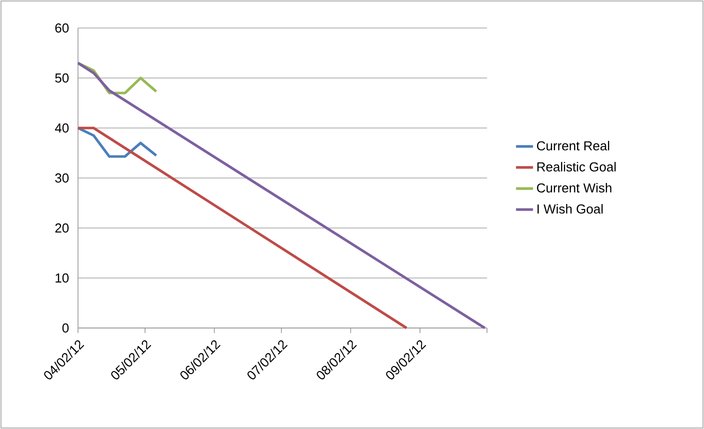 The image size is (704, 429). Describe the element at coordinates (62, 178) in the screenshot. I see `y-tick-label: 30` at that location.